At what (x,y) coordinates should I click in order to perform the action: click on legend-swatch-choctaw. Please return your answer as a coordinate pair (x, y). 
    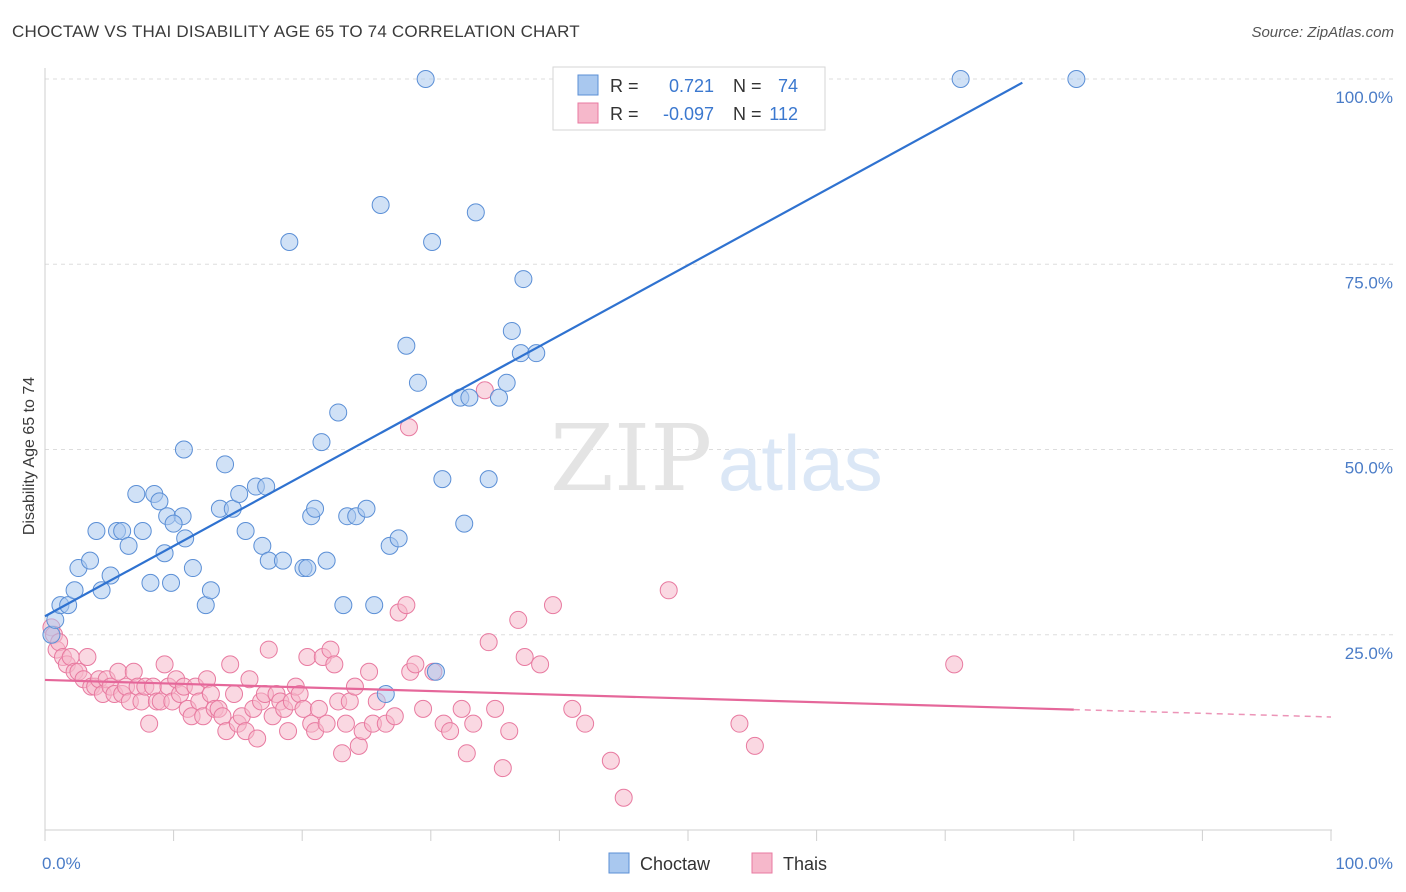
    Looking at the image, I should click on (619, 863).